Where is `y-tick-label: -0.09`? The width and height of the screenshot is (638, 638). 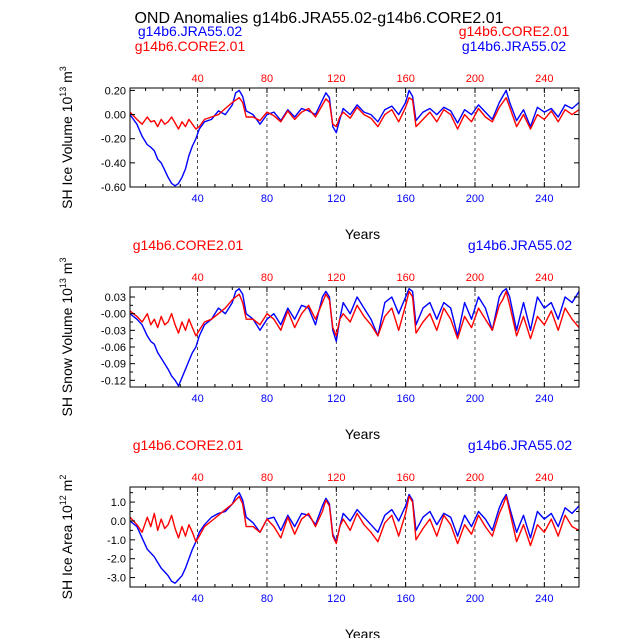
y-tick-label: -0.09 is located at coordinates (113, 365).